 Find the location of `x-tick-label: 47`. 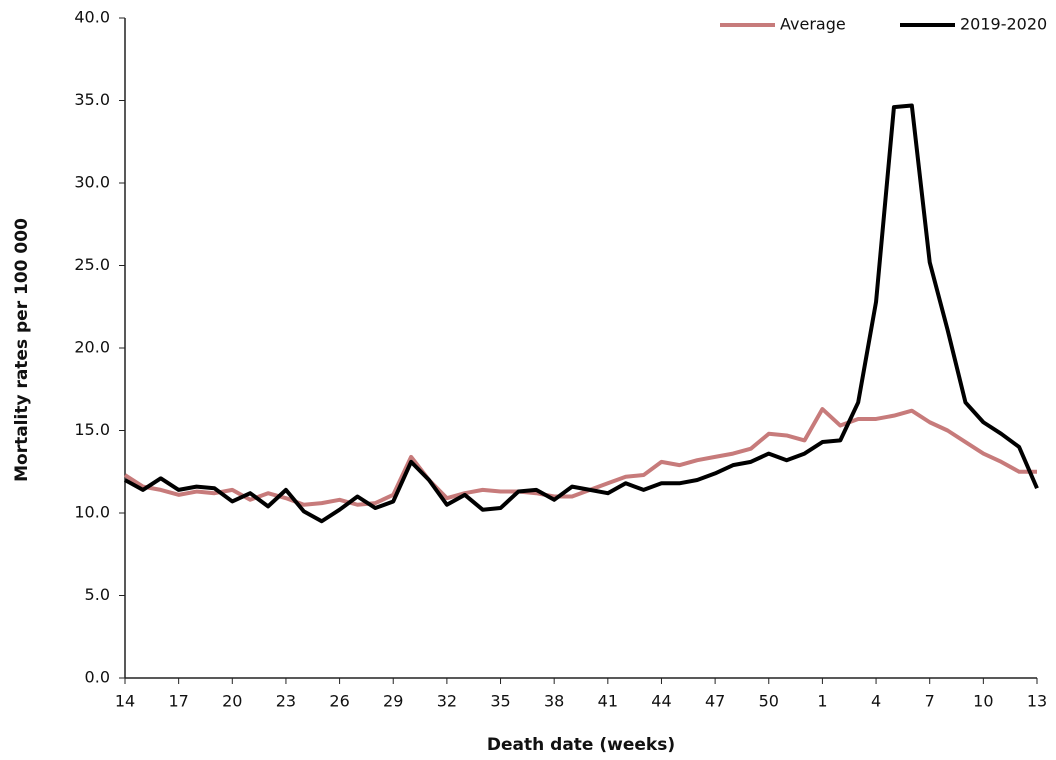

x-tick-label: 47 is located at coordinates (715, 701).